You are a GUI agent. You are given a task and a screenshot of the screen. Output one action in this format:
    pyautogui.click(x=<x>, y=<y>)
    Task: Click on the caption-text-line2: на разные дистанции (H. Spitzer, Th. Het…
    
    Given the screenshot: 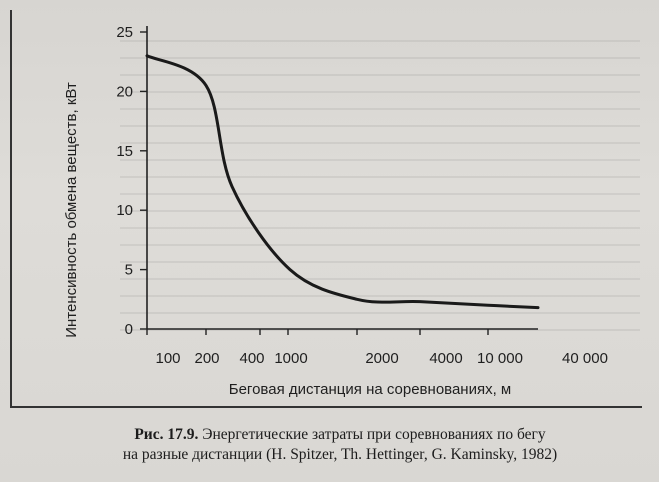 What is the action you would take?
    pyautogui.click(x=340, y=454)
    